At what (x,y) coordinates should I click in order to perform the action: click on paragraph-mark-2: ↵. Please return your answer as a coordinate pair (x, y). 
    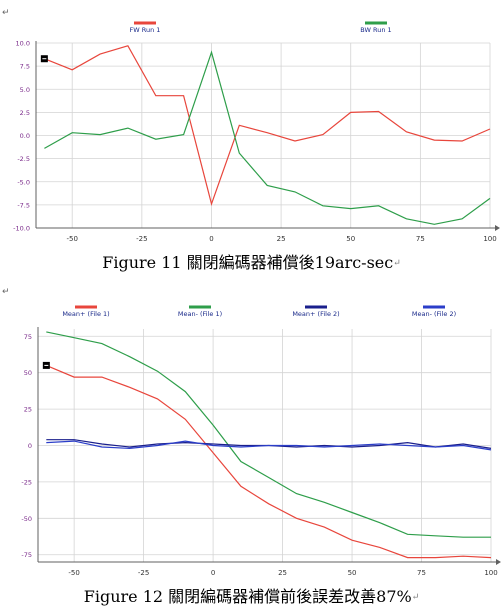
    Looking at the image, I should click on (6, 292).